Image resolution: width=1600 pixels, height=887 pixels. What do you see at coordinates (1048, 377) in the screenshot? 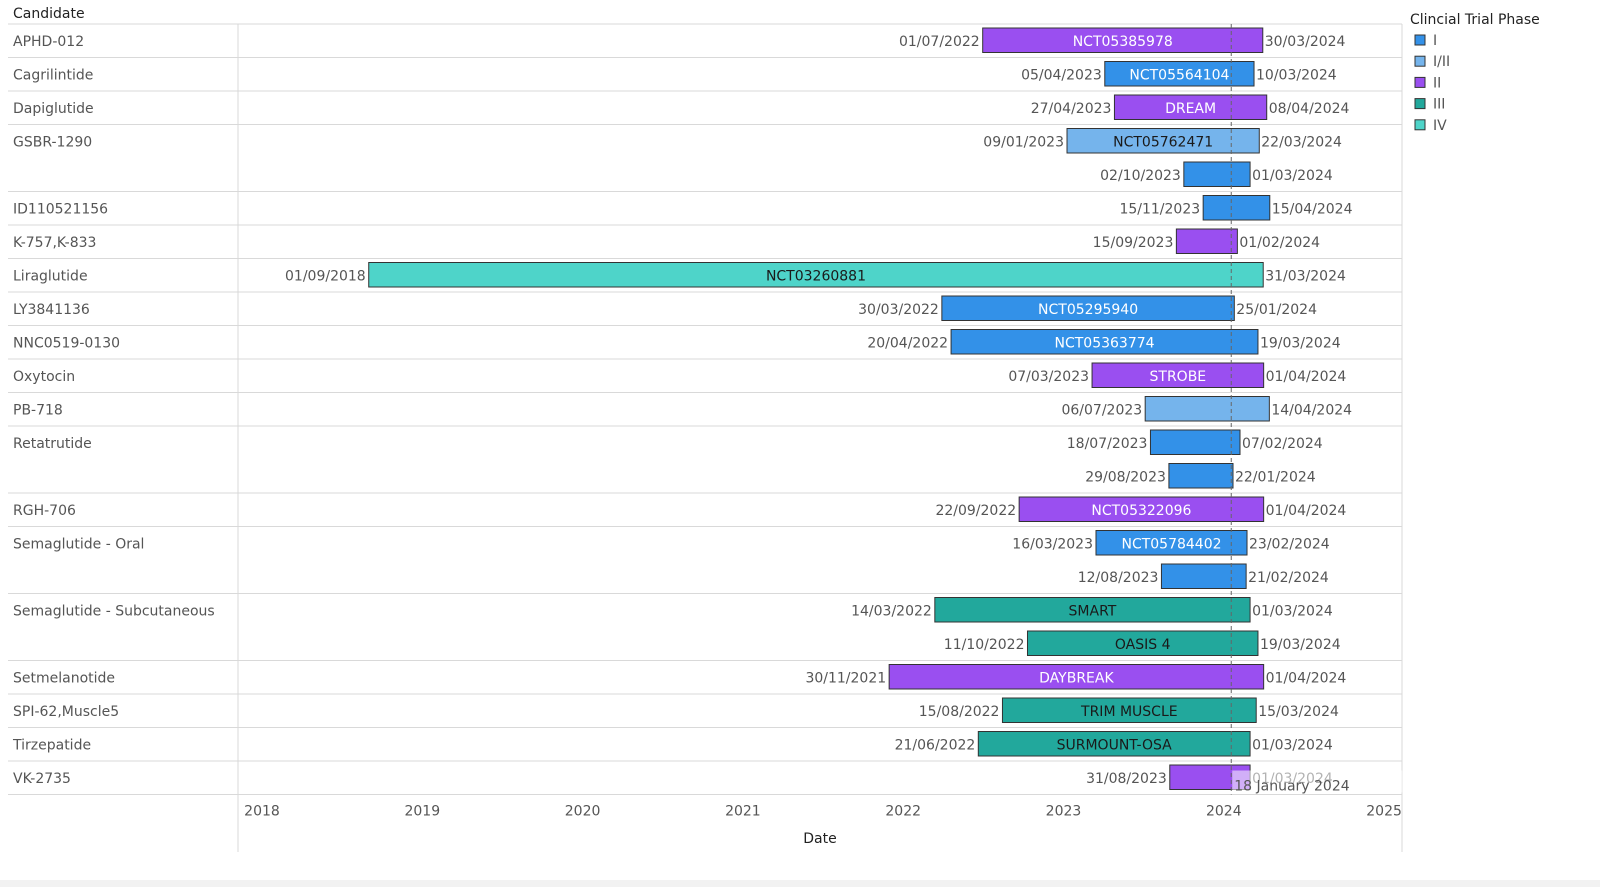
I see `start-date-label: 07/03/2023` at bounding box center [1048, 377].